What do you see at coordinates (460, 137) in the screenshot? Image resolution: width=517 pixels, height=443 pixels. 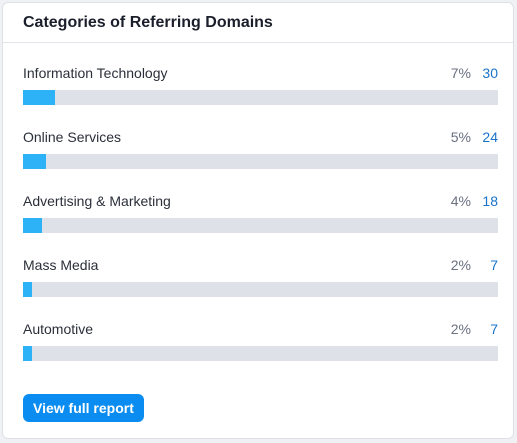 I see `category-percent: 5%` at bounding box center [460, 137].